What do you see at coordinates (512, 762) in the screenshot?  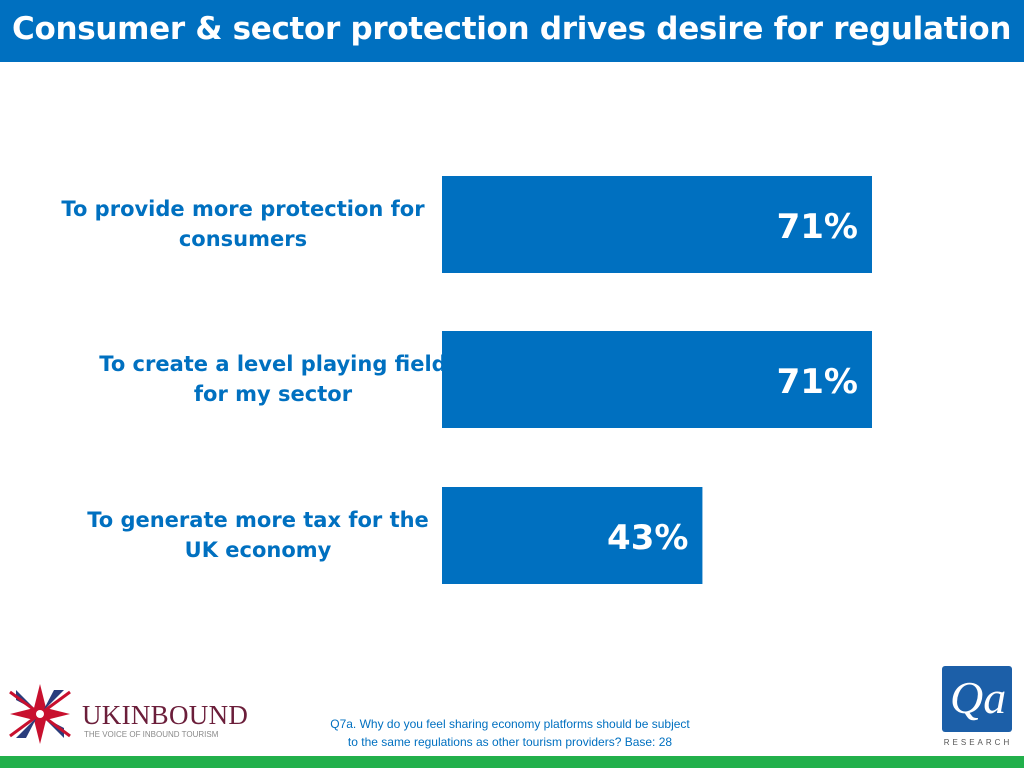 I see `footer-strip` at bounding box center [512, 762].